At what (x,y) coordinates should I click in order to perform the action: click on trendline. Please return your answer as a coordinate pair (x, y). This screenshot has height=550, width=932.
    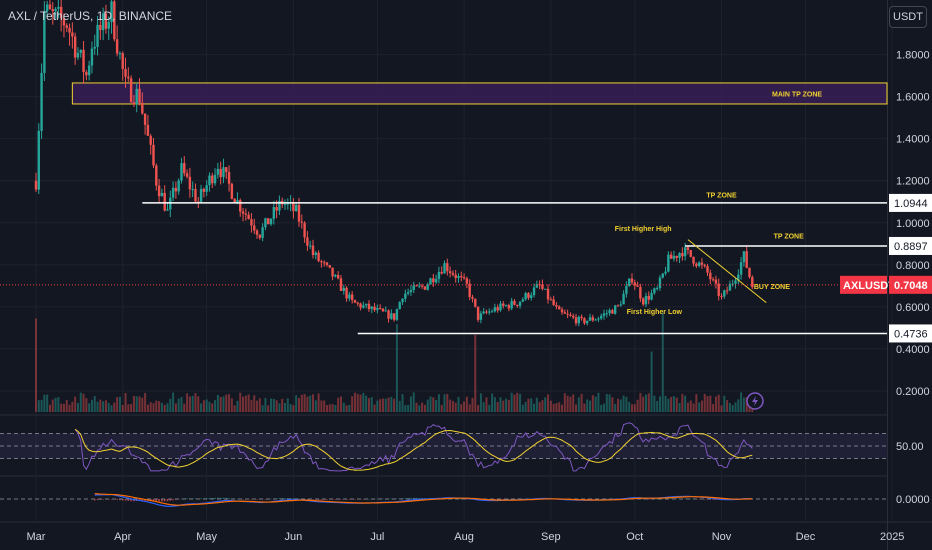
    Looking at the image, I should click on (727, 271).